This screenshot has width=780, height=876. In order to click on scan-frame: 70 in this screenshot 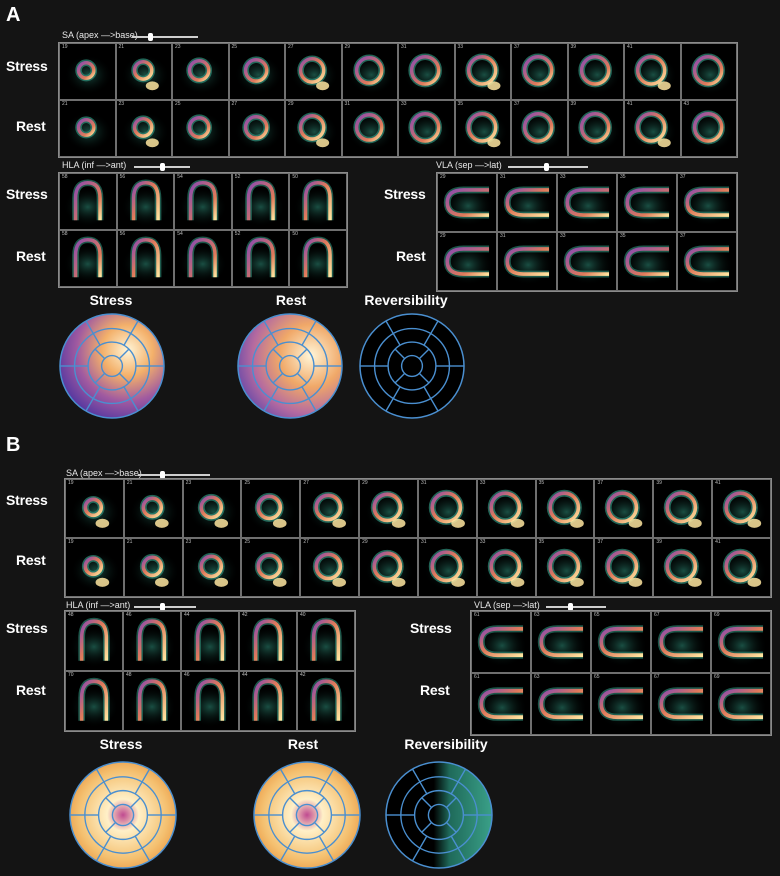, I will do `click(94, 701)`.